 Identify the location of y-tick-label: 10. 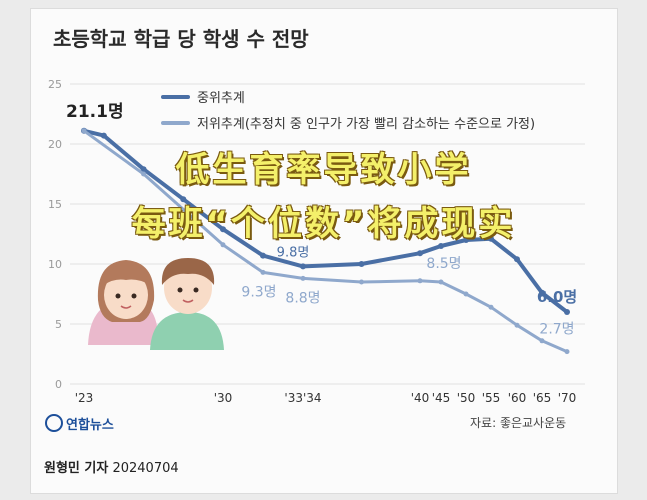
(55, 264).